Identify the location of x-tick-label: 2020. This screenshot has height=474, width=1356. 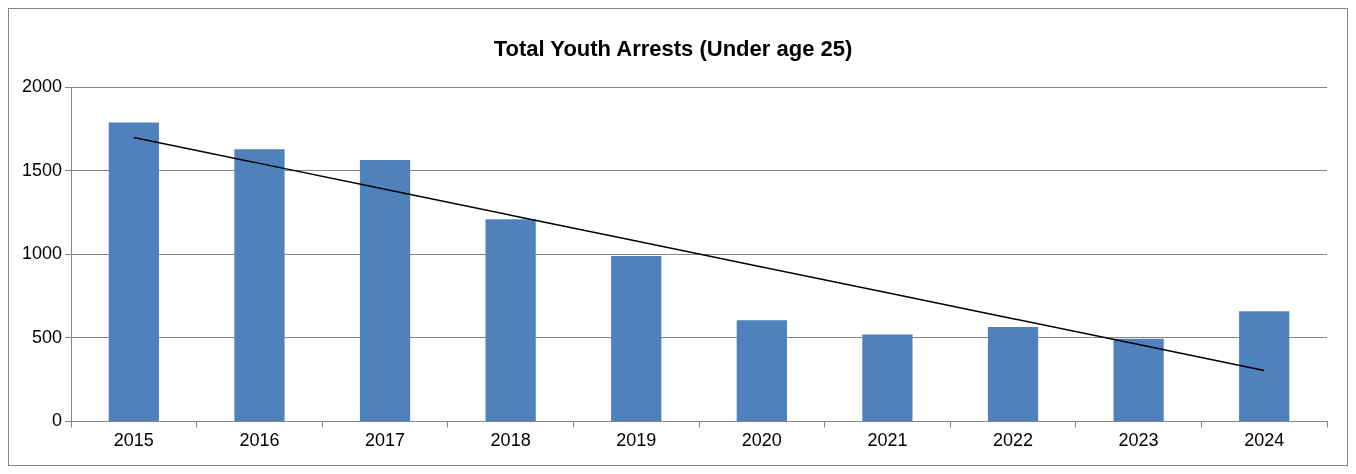
(761, 440).